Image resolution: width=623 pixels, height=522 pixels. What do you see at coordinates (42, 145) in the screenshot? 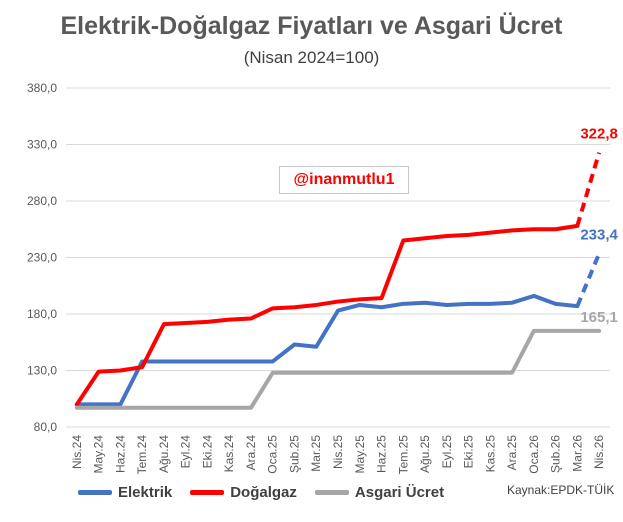
I see `y-tick-label: 330,0` at bounding box center [42, 145].